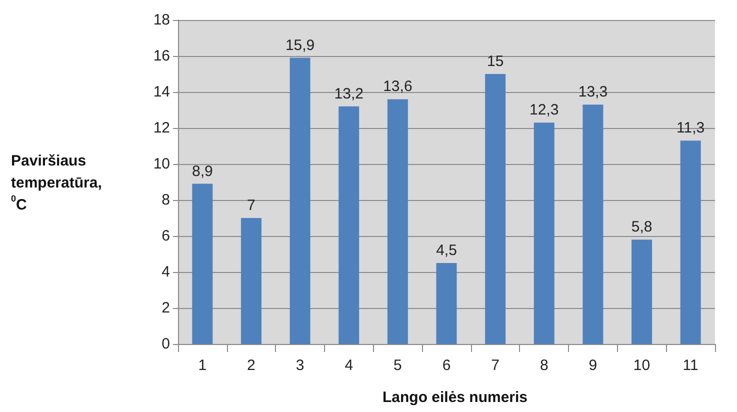 The width and height of the screenshot is (737, 412). Describe the element at coordinates (398, 365) in the screenshot. I see `x-tick-label: 5` at that location.